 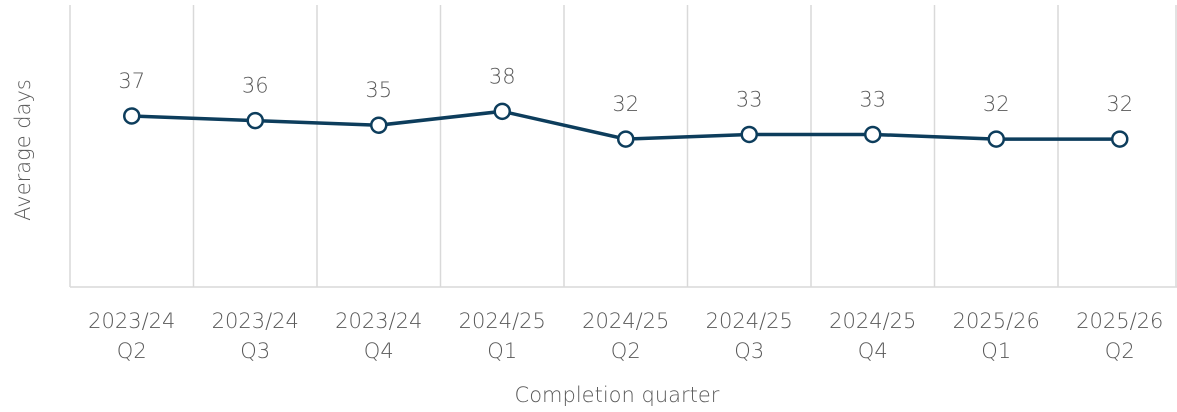 I want to click on x-tick-label: 2023/24 Q4, so click(x=379, y=336).